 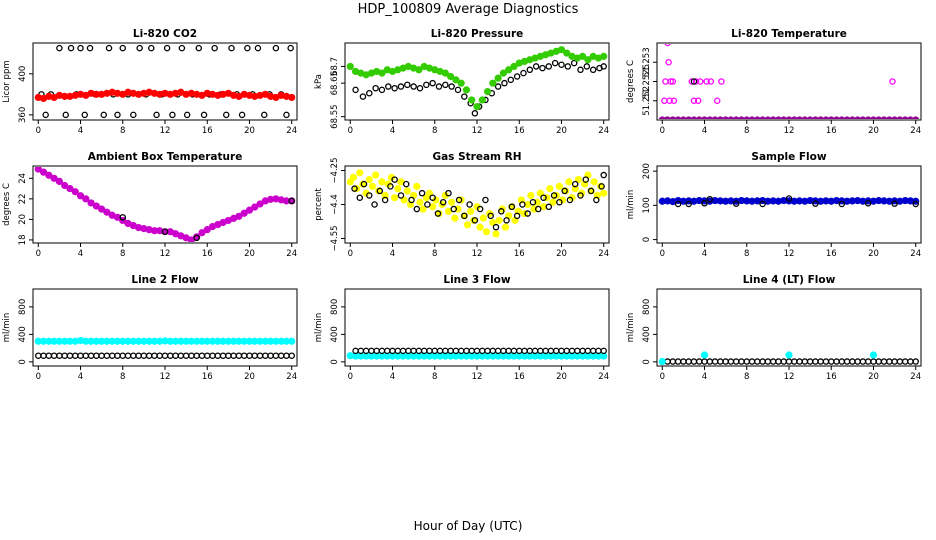 What do you see at coordinates (631, 81) in the screenshot?
I see `y-axis-label: degrees C` at bounding box center [631, 81].